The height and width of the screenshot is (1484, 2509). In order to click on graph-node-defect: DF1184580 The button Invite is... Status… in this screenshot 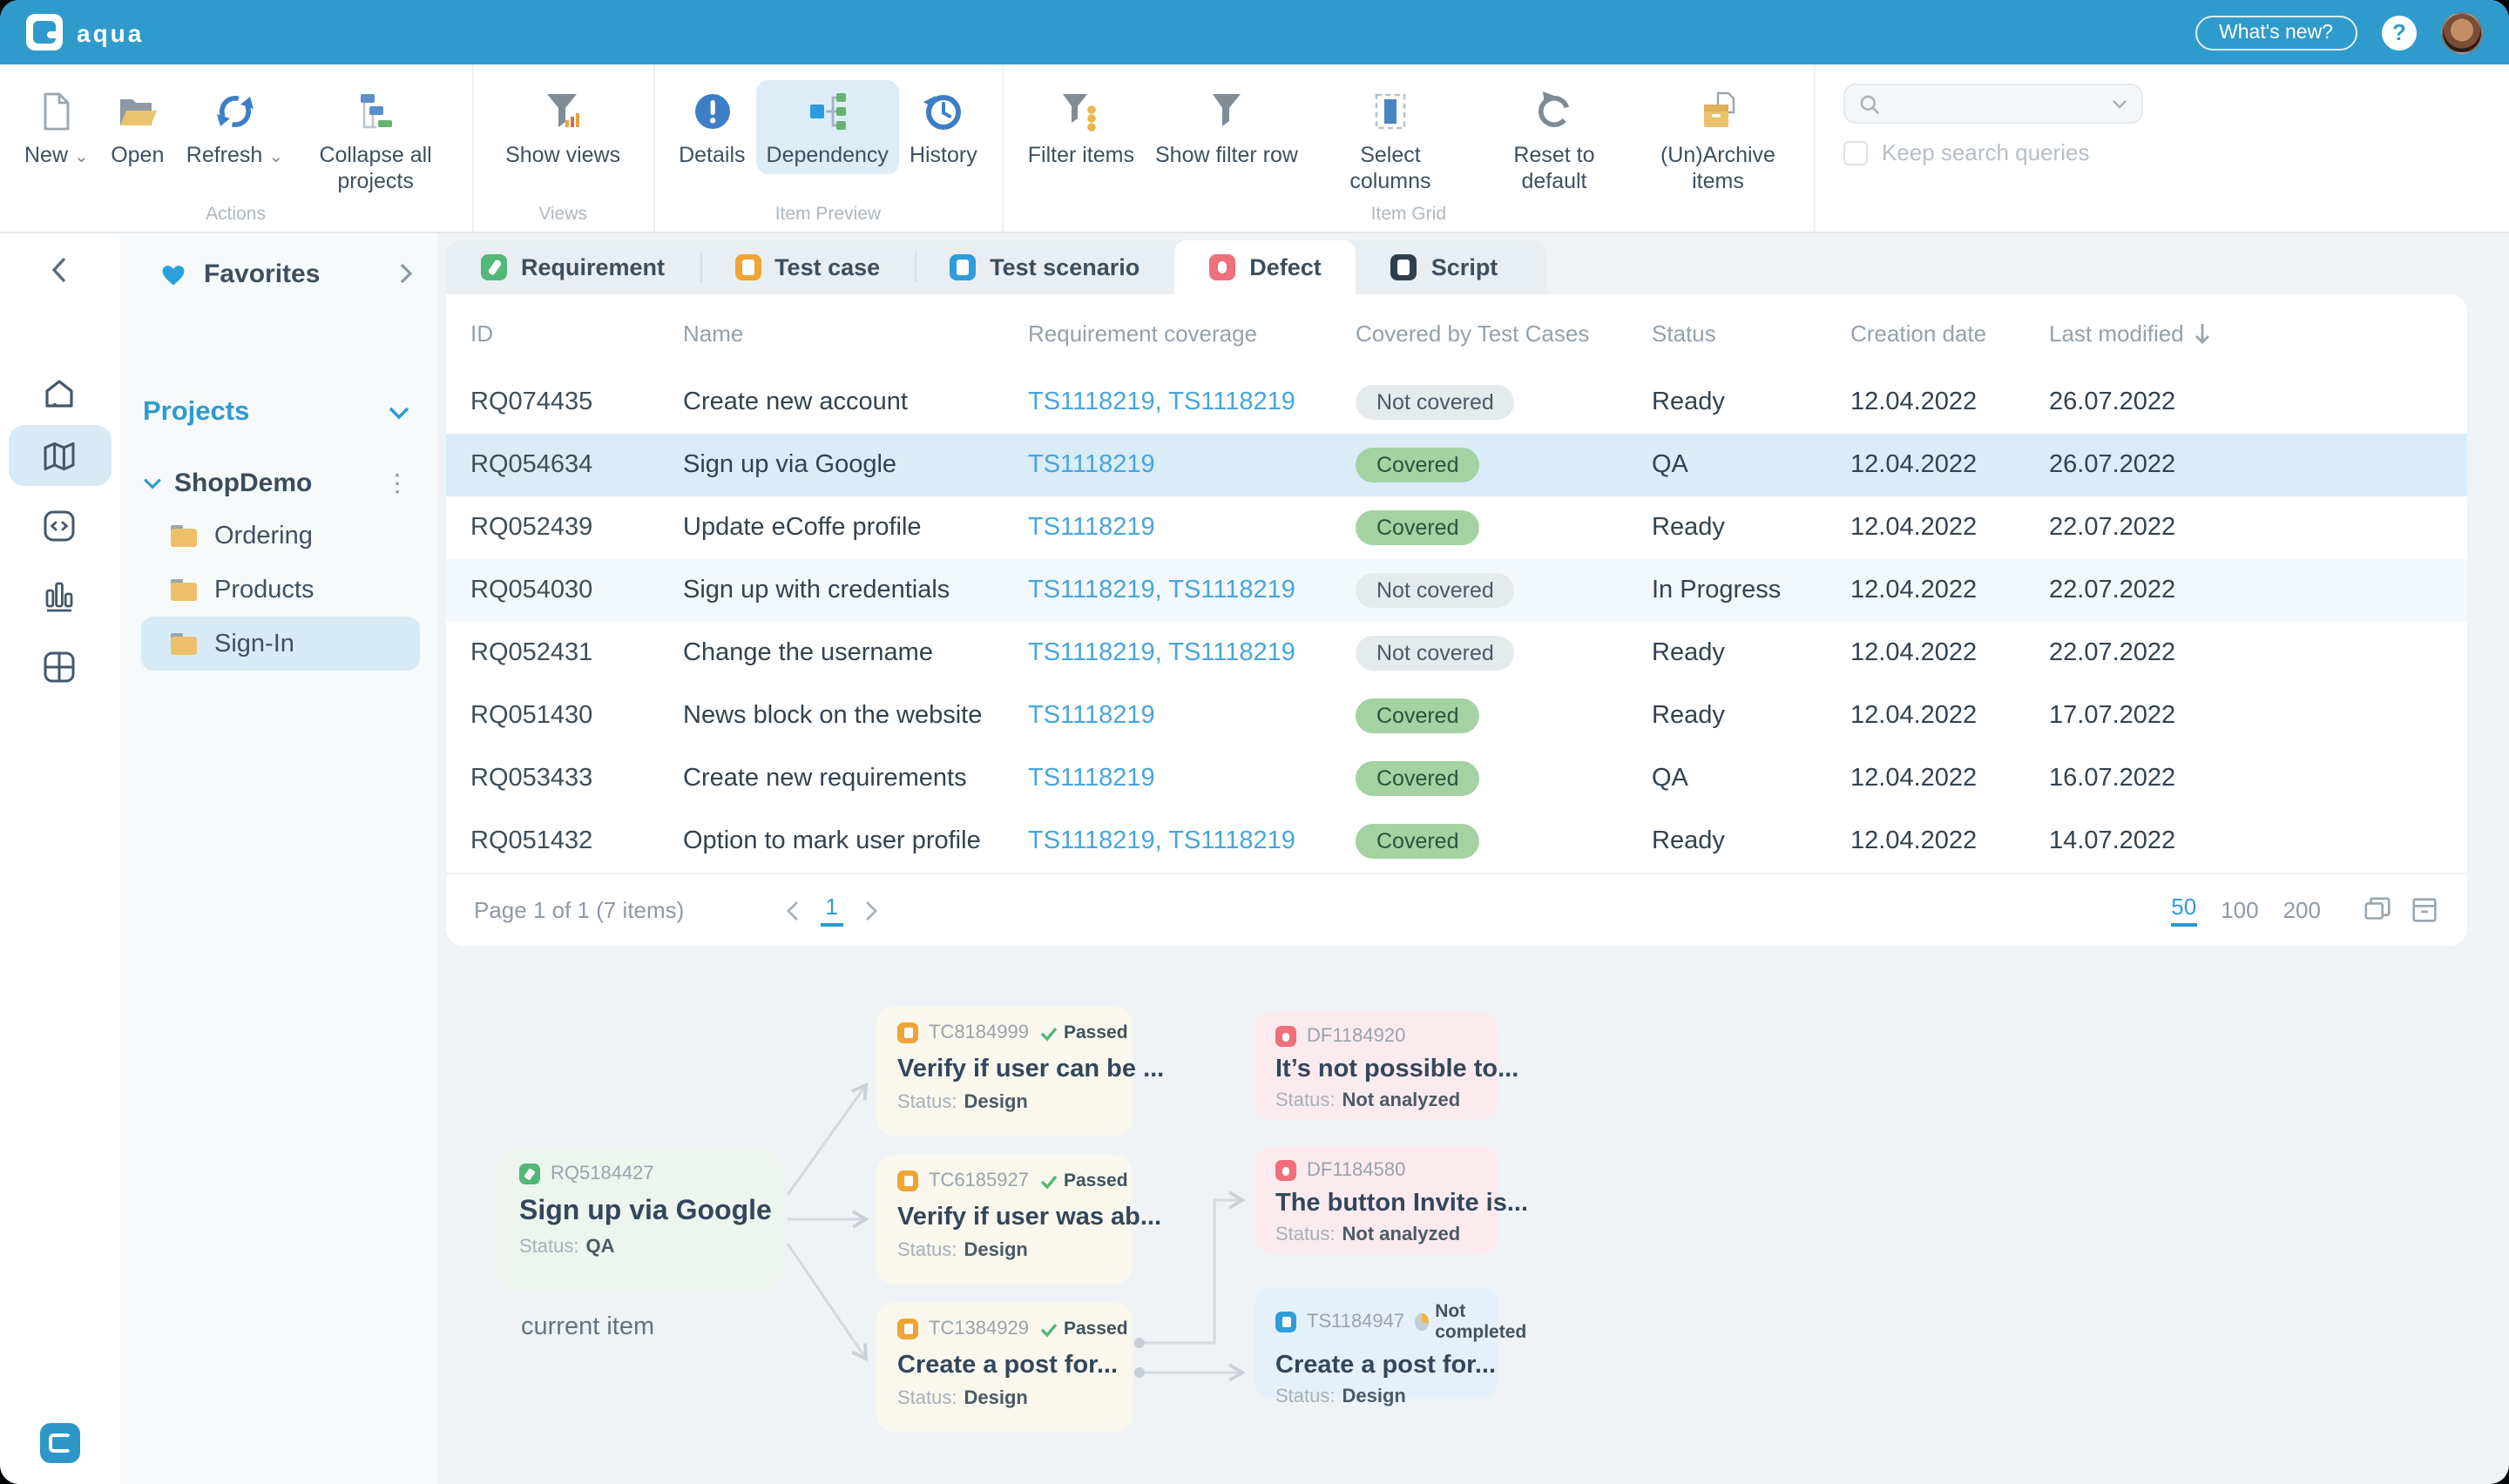, I will do `click(1391, 1200)`.